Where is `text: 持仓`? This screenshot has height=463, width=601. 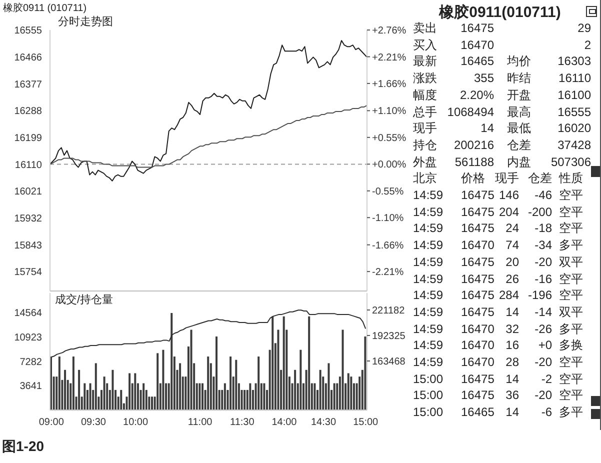
text: 持仓 is located at coordinates (425, 144).